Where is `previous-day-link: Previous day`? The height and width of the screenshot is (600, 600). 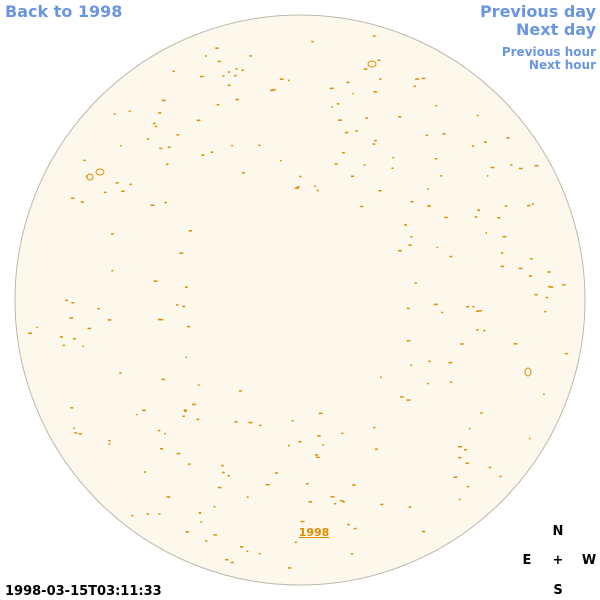 previous-day-link: Previous day is located at coordinates (538, 11).